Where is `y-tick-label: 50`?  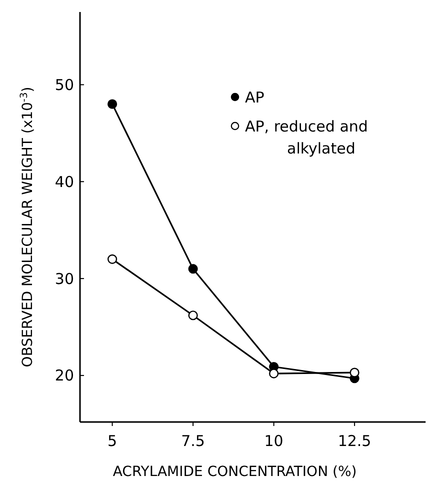
y-tick-label: 50 is located at coordinates (64, 85).